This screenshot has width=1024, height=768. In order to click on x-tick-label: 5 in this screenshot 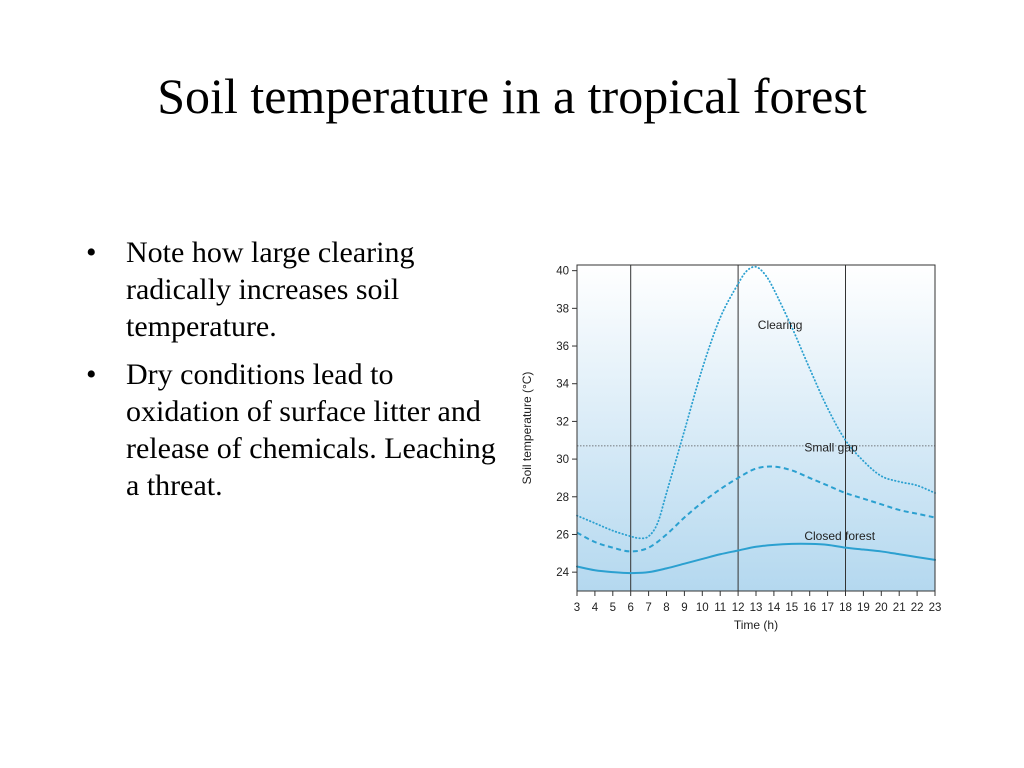, I will do `click(613, 608)`.